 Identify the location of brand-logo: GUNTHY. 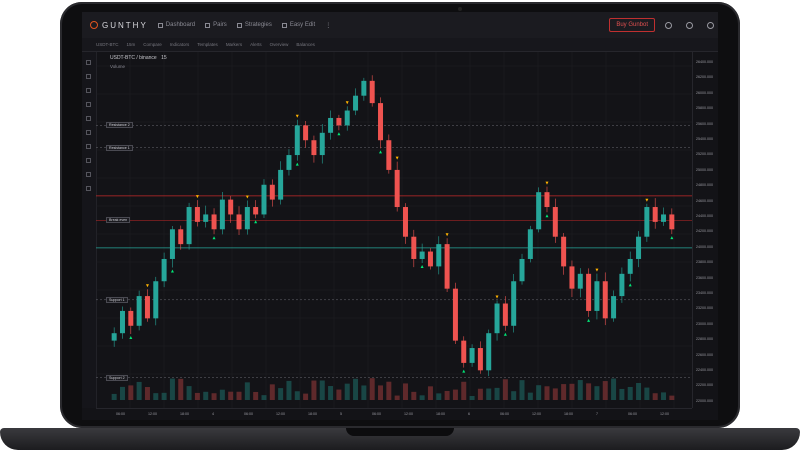
(119, 25).